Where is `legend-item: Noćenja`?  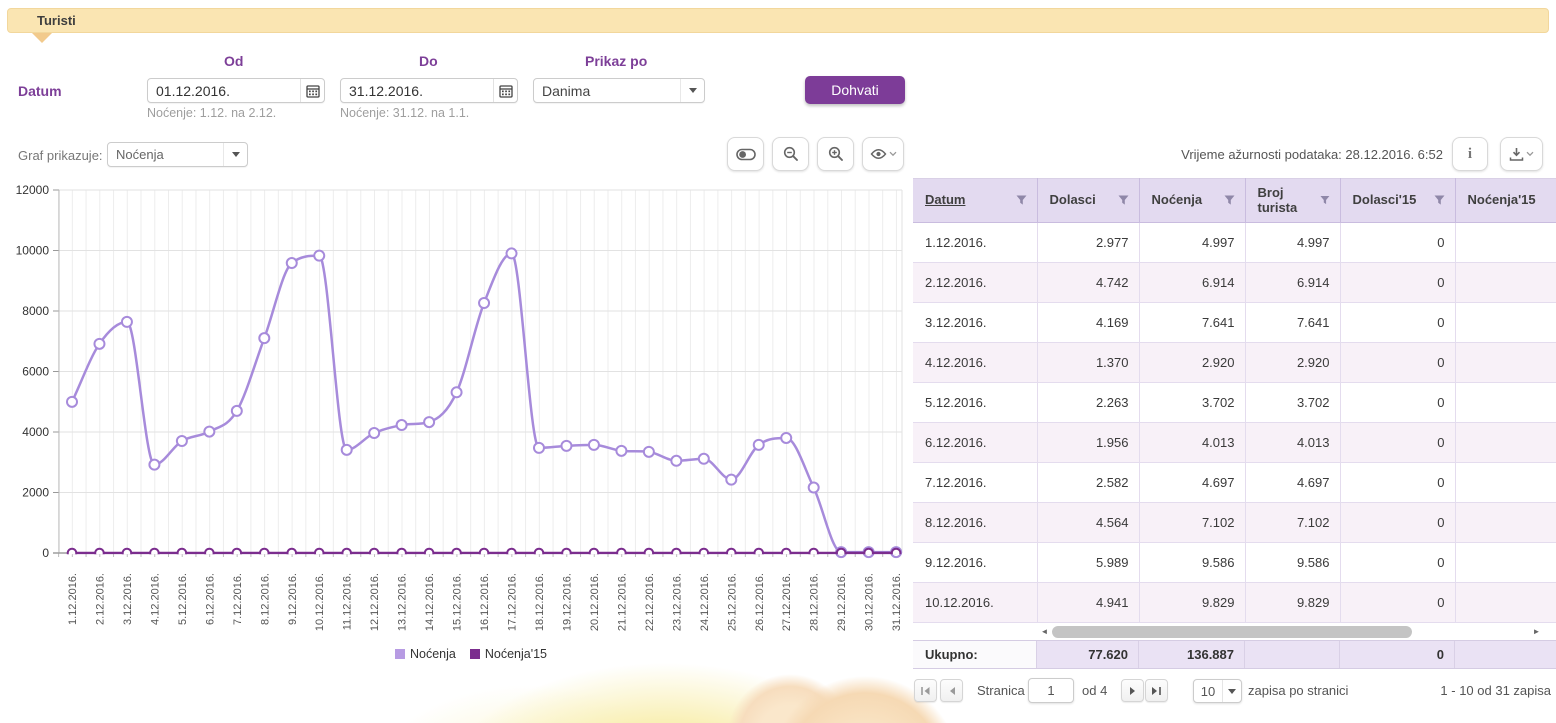 legend-item: Noćenja is located at coordinates (425, 654).